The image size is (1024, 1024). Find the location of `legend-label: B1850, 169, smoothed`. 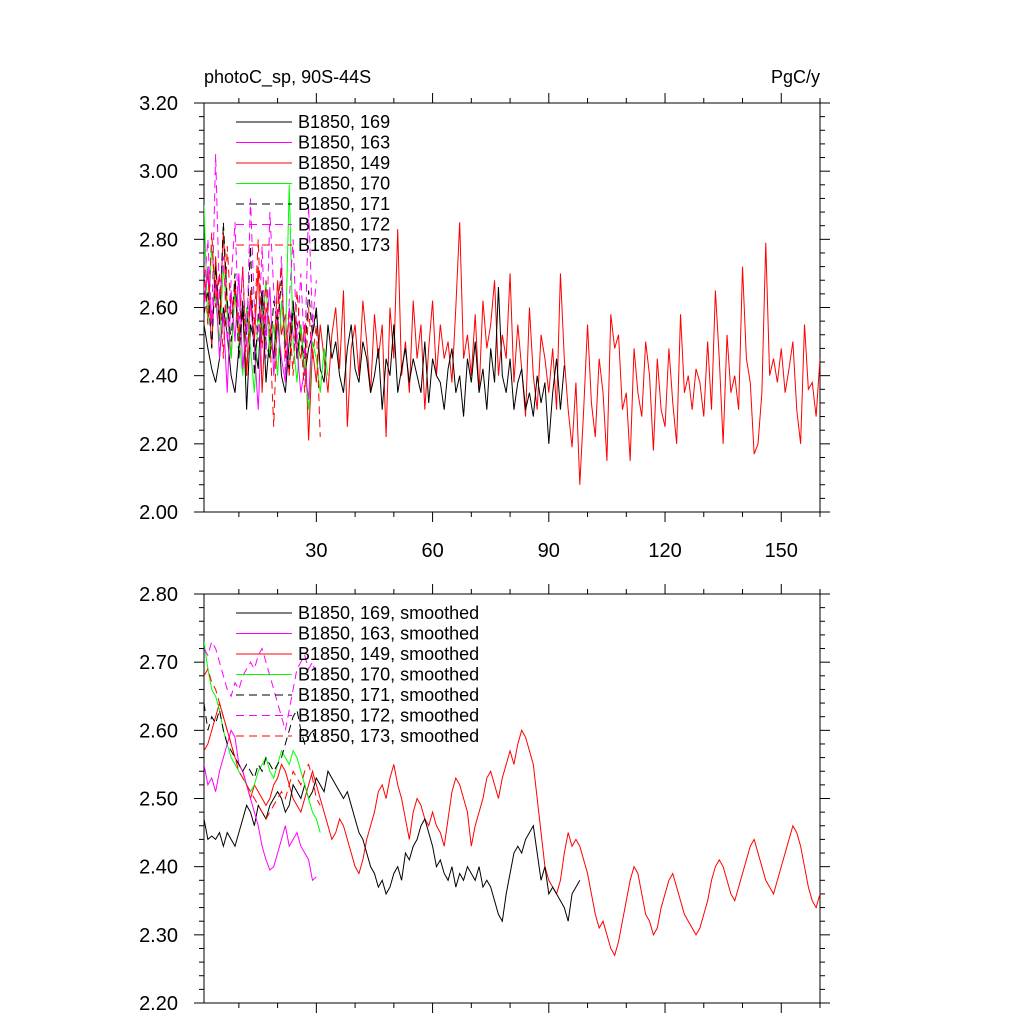

legend-label: B1850, 169, smoothed is located at coordinates (388, 613).